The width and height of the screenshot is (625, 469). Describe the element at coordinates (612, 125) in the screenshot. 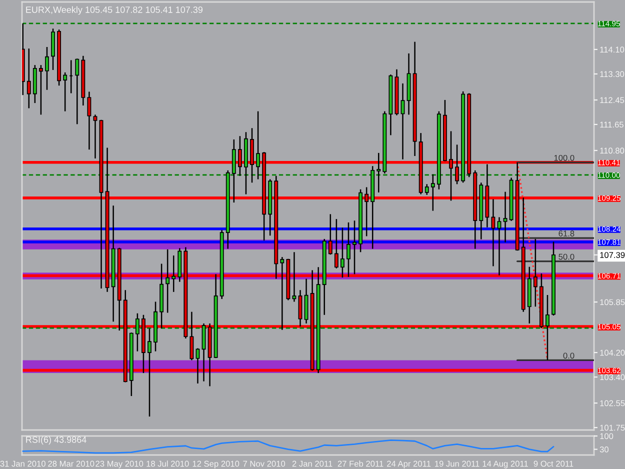

I see `y-tick-label: 111.65` at that location.